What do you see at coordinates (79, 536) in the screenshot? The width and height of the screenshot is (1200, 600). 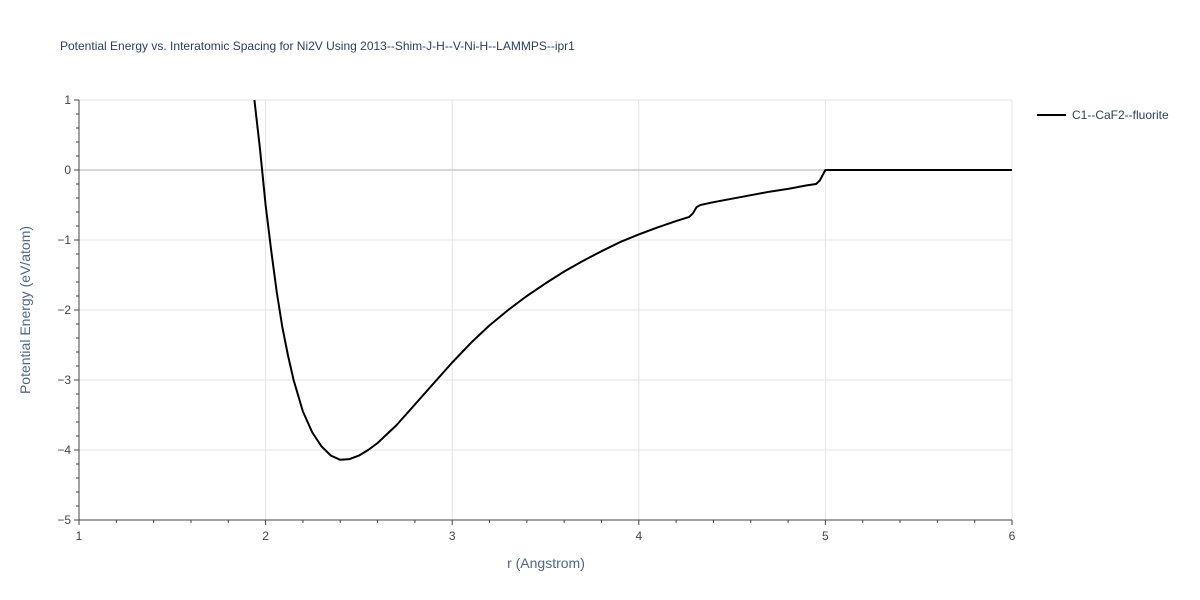 I see `x-tick-label: 1` at bounding box center [79, 536].